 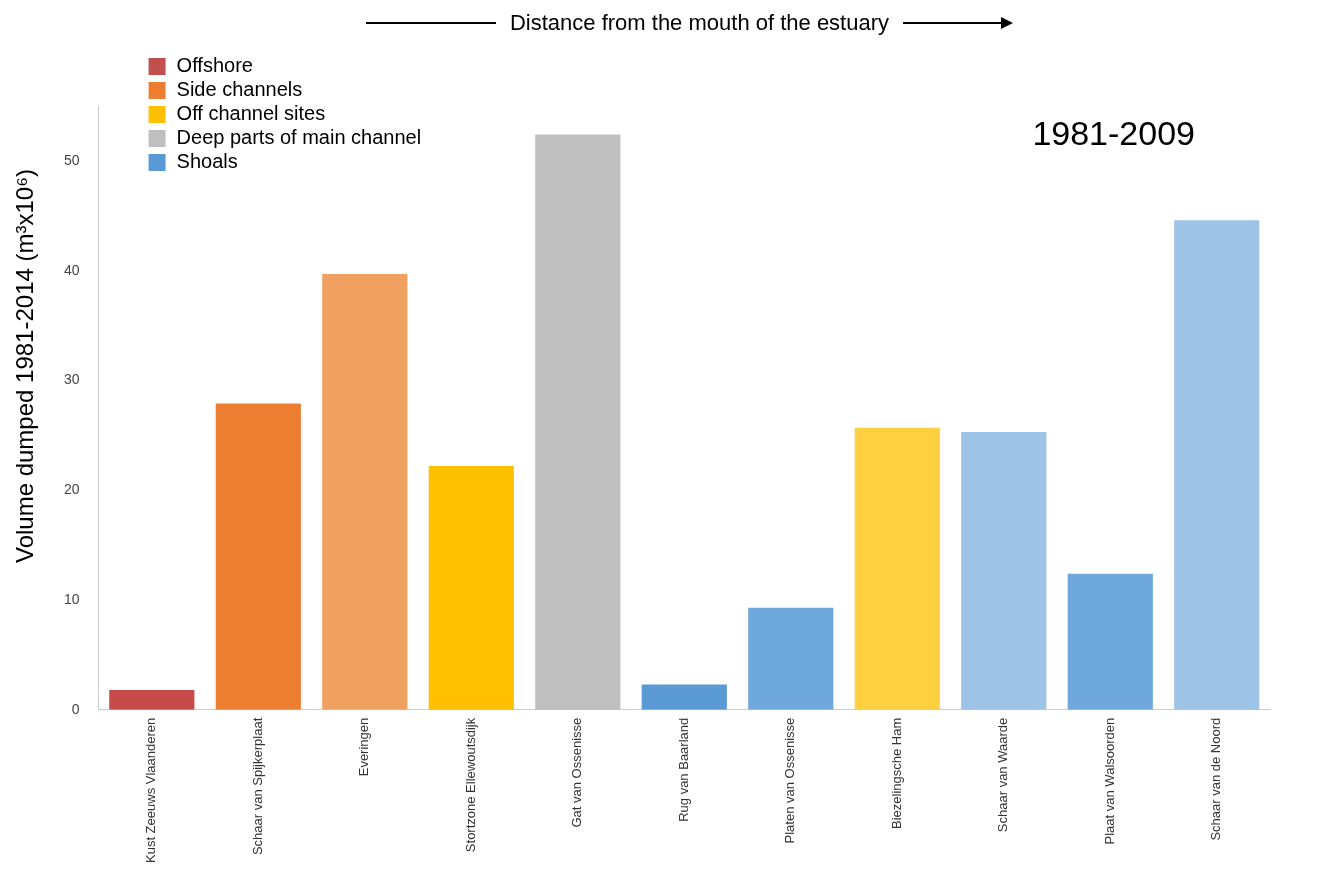 What do you see at coordinates (251, 112) in the screenshot?
I see `legend-label: Off channel sites` at bounding box center [251, 112].